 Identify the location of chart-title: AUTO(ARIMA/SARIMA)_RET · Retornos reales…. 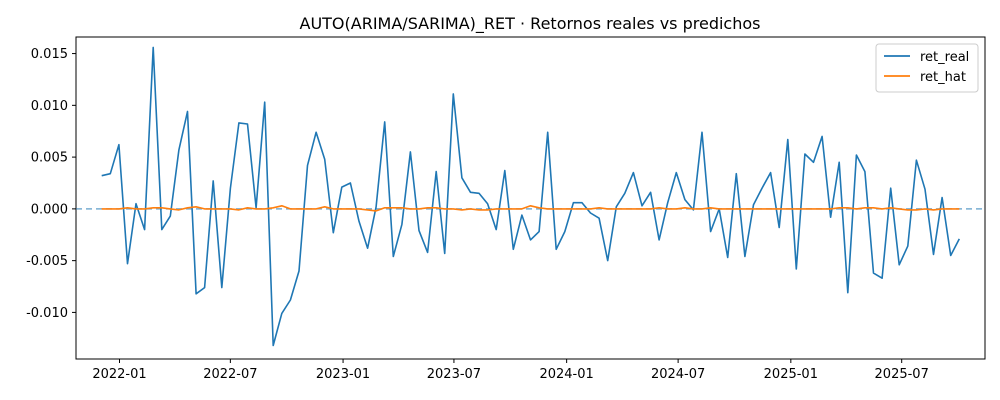
(530, 24).